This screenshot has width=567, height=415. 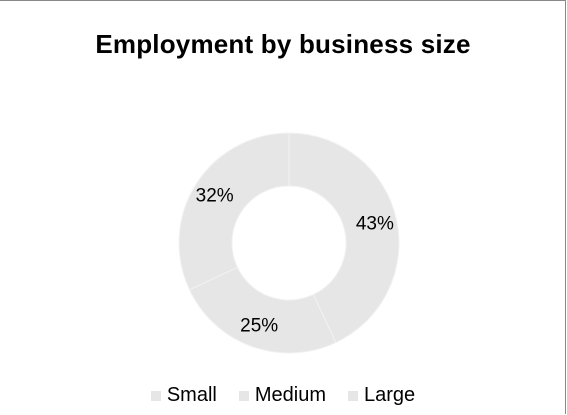 I want to click on legend-label-large: Large, so click(x=390, y=395).